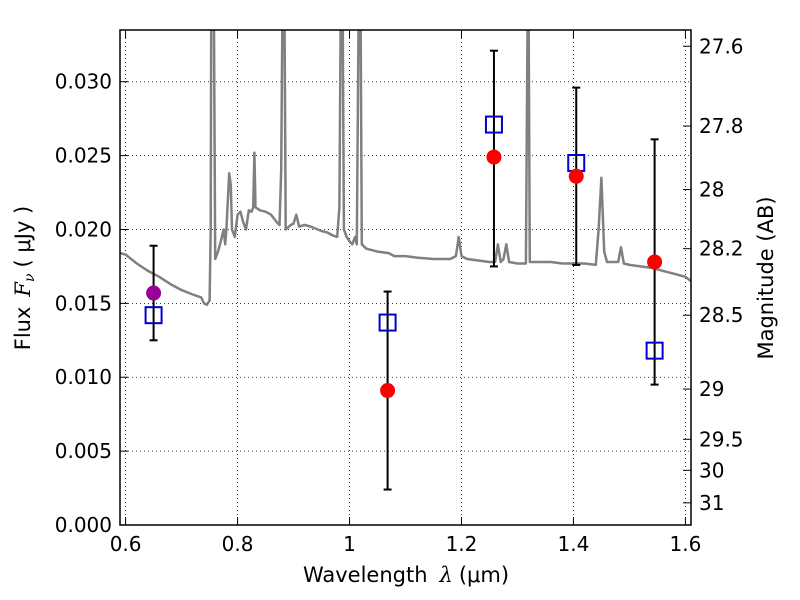 Image resolution: width=800 pixels, height=600 pixels. What do you see at coordinates (446, 575) in the screenshot?
I see `x-axis-label-symbol: λ` at bounding box center [446, 575].